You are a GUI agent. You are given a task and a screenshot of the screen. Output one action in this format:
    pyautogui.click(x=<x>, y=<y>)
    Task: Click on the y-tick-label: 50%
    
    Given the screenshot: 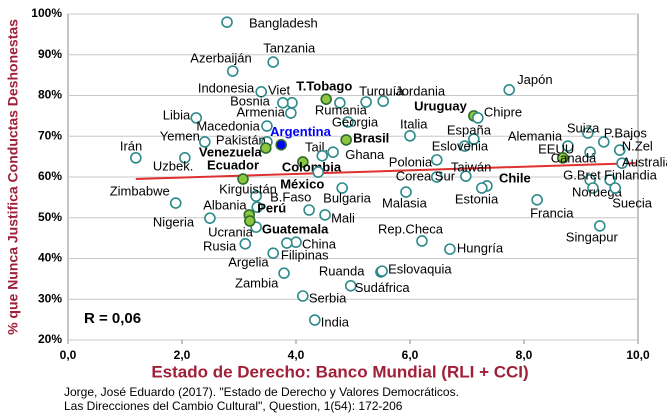 What is the action you would take?
    pyautogui.click(x=50, y=217)
    